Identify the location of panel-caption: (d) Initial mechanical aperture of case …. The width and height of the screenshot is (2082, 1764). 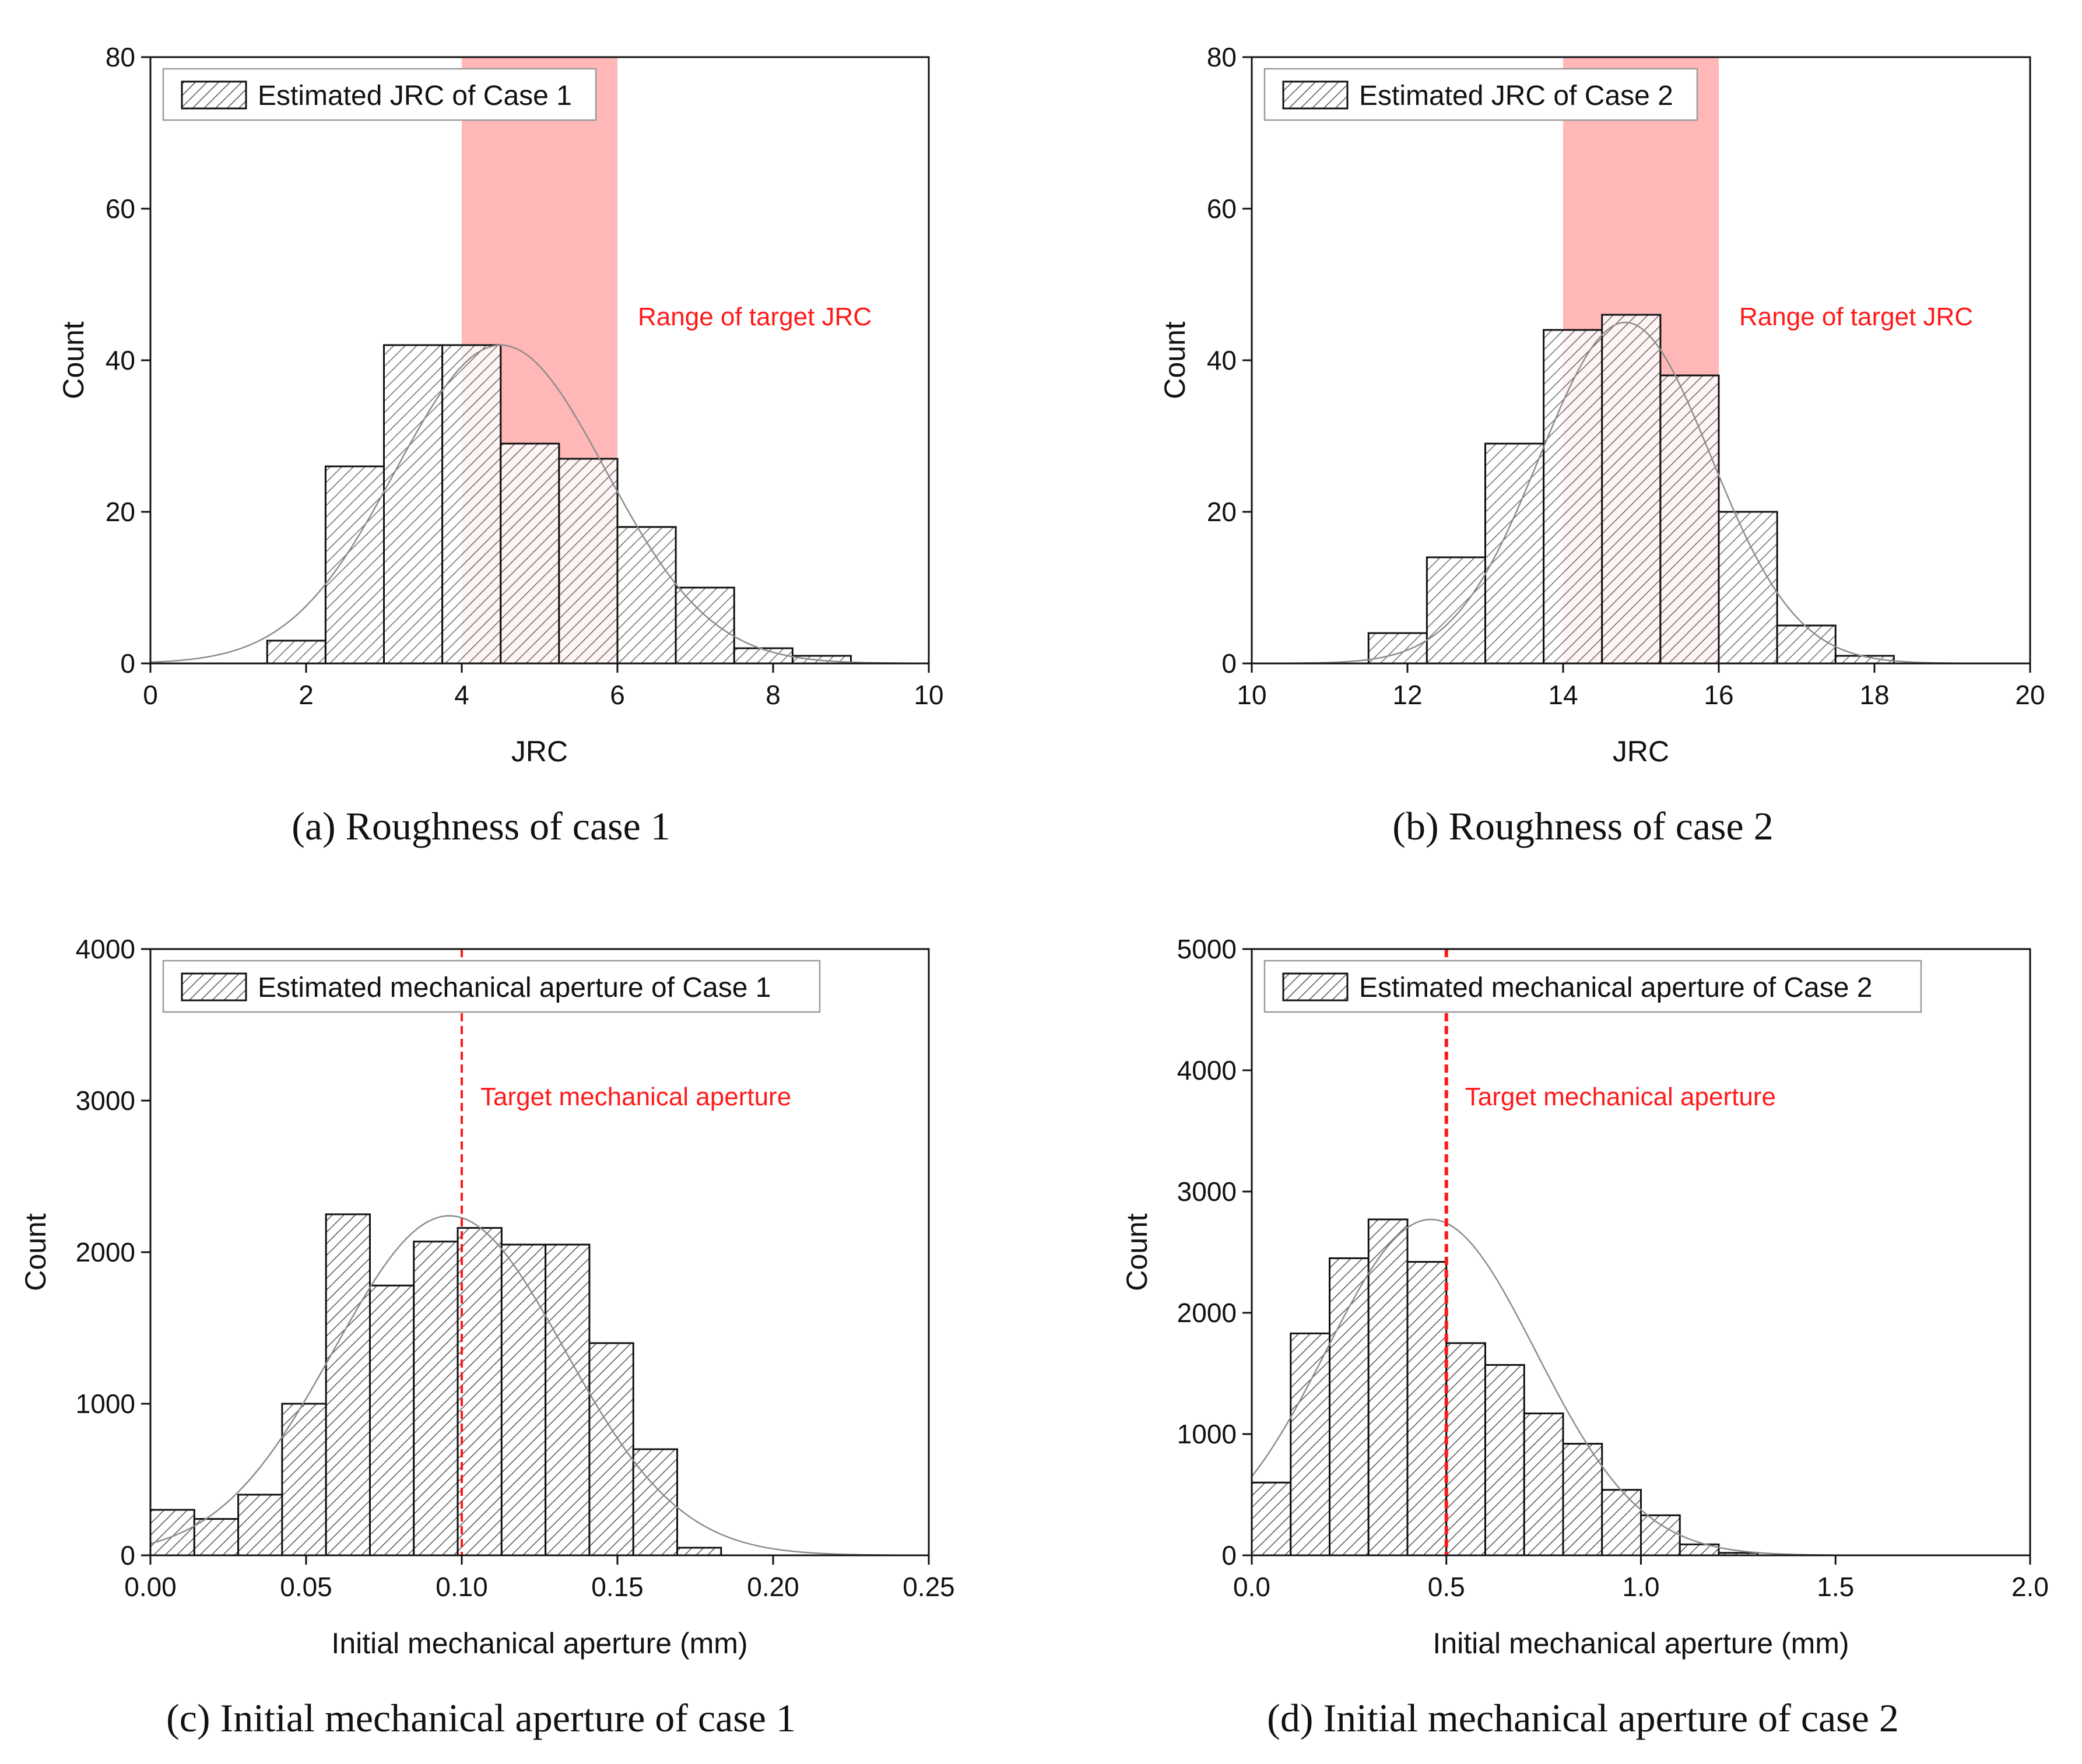
(1583, 1718).